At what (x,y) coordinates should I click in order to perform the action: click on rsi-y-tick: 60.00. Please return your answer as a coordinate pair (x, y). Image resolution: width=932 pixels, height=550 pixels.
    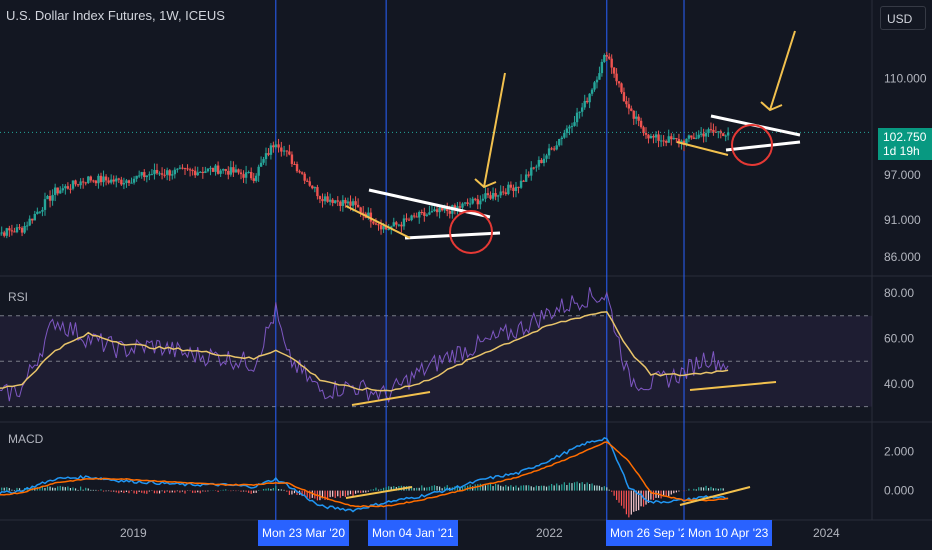
    Looking at the image, I should click on (899, 339).